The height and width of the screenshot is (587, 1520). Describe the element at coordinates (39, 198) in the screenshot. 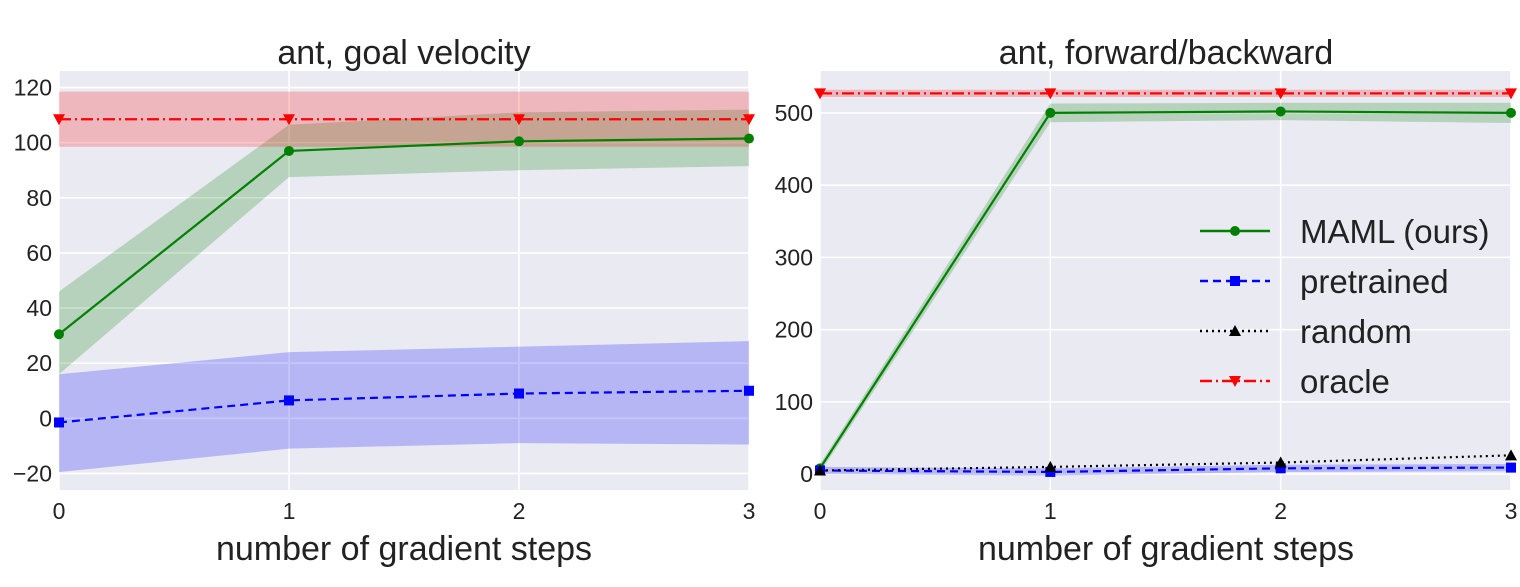

I see `y-tick-label: 80` at that location.